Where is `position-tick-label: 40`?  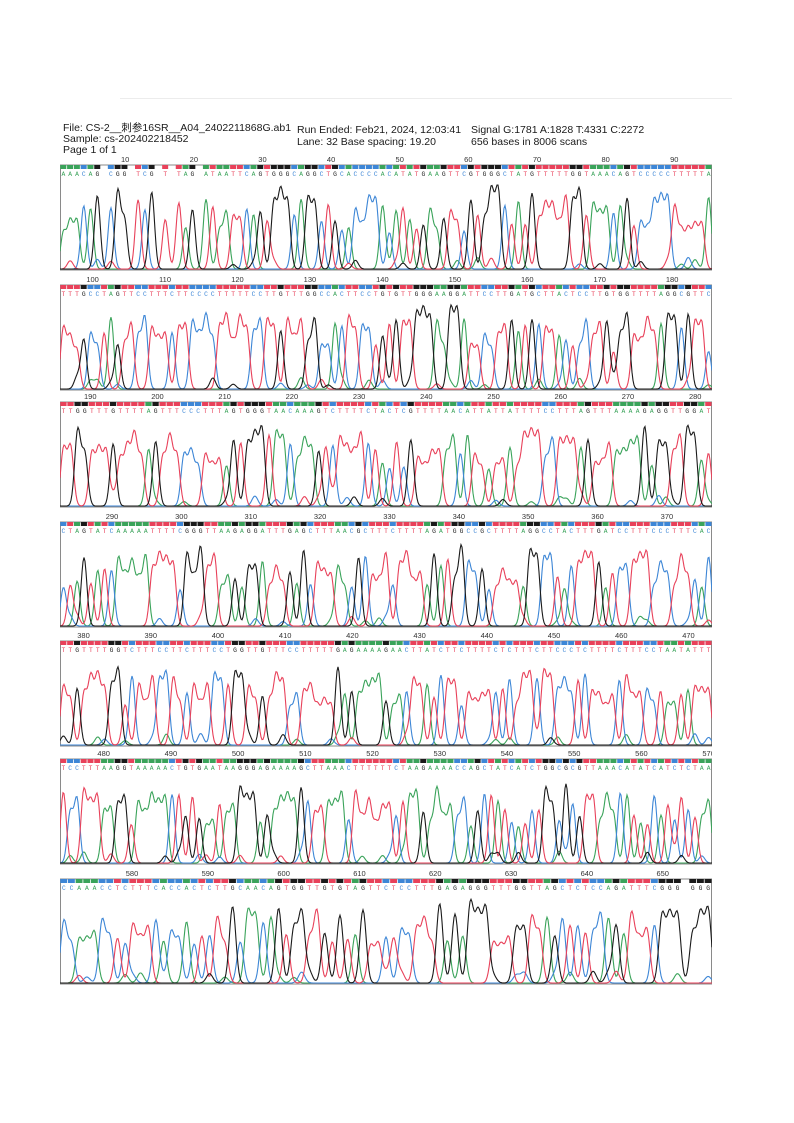 position-tick-label: 40 is located at coordinates (331, 159).